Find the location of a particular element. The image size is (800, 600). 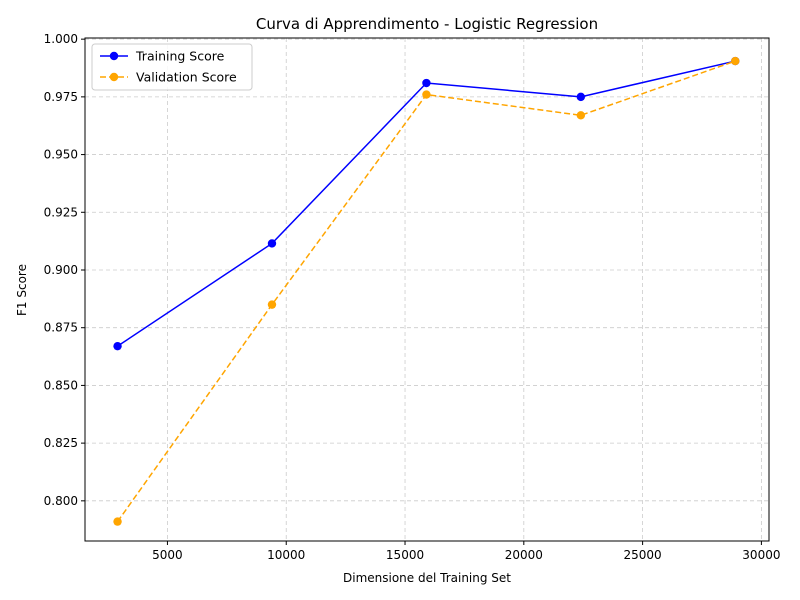

y-tick-label: 0.825 is located at coordinates (61, 443).